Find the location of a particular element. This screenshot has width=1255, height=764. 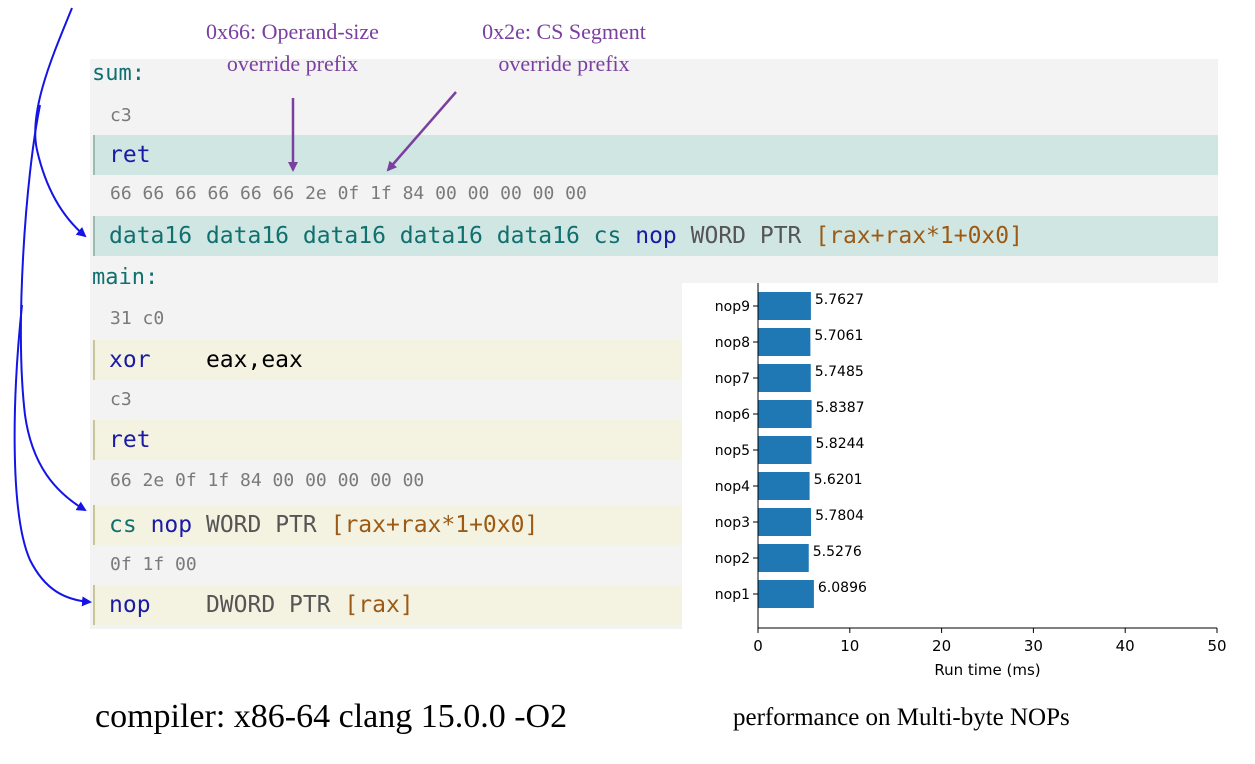

cs-segment-annotation-line2: override prefix is located at coordinates (564, 63).